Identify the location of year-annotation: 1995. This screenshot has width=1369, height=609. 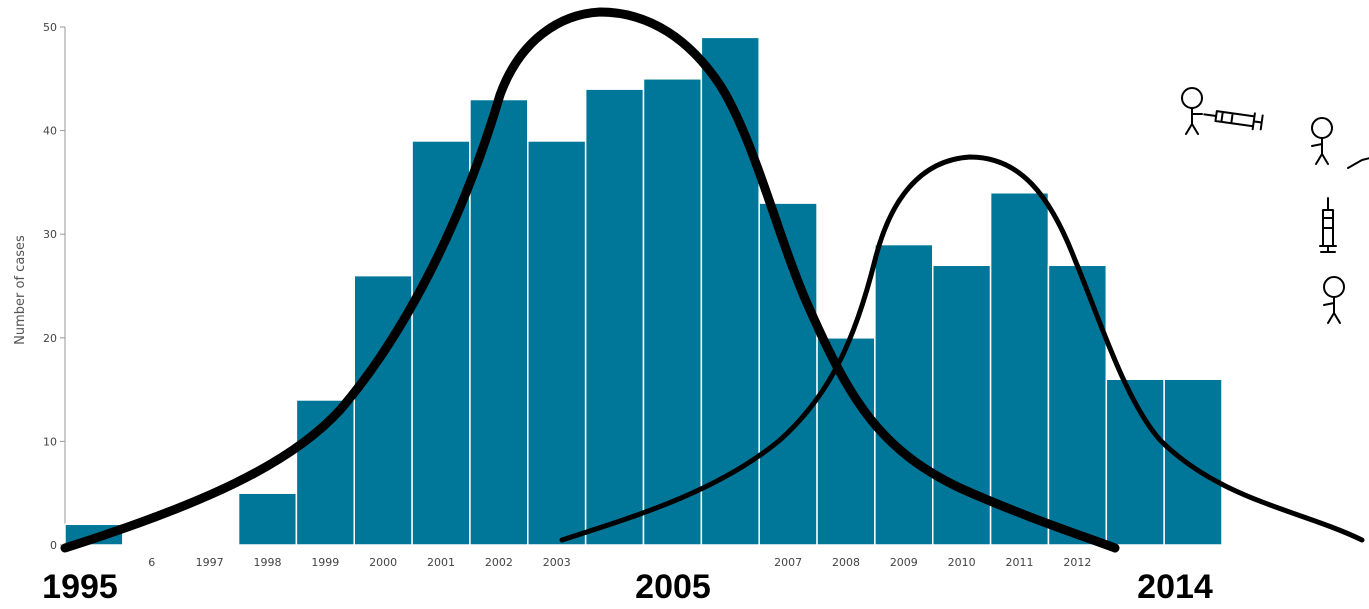
(80, 587).